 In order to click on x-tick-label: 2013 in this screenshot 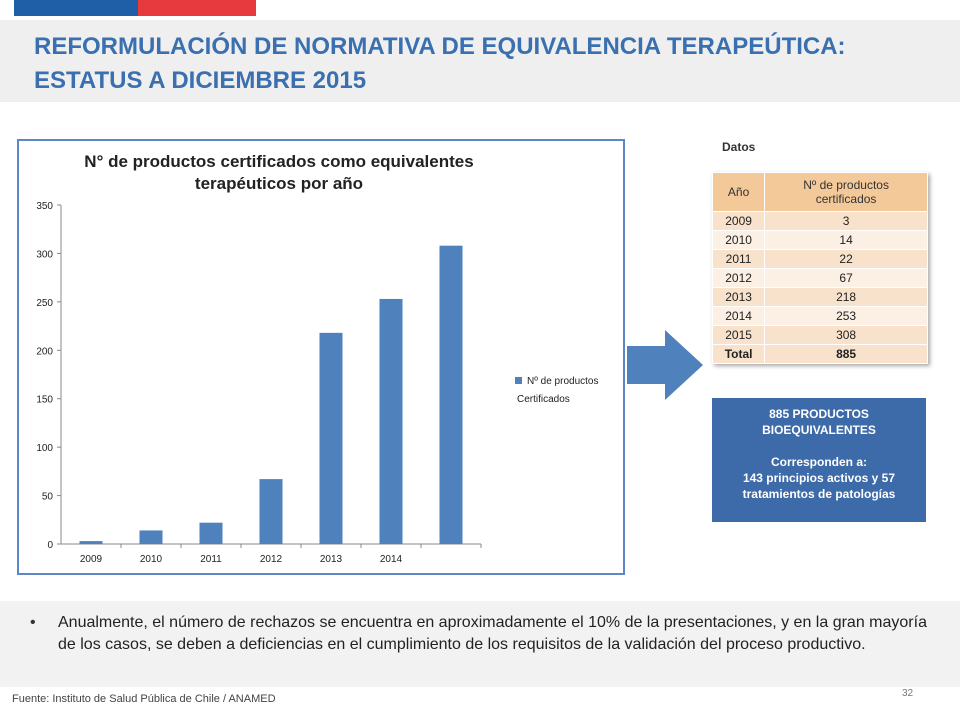, I will do `click(331, 559)`.